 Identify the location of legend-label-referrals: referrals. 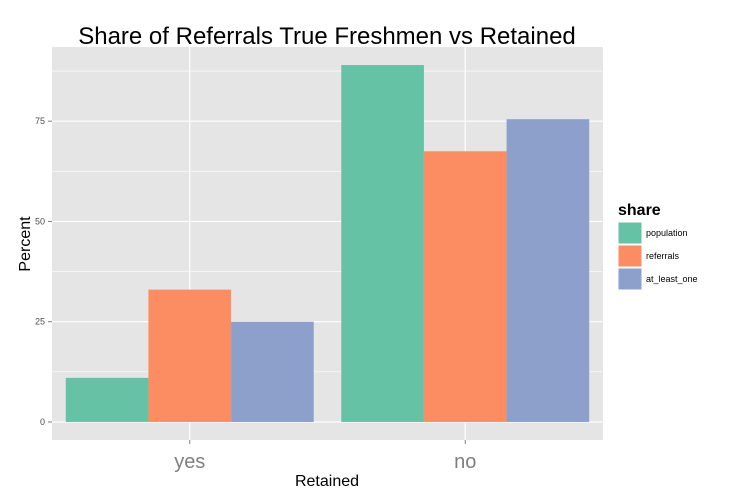
(663, 256).